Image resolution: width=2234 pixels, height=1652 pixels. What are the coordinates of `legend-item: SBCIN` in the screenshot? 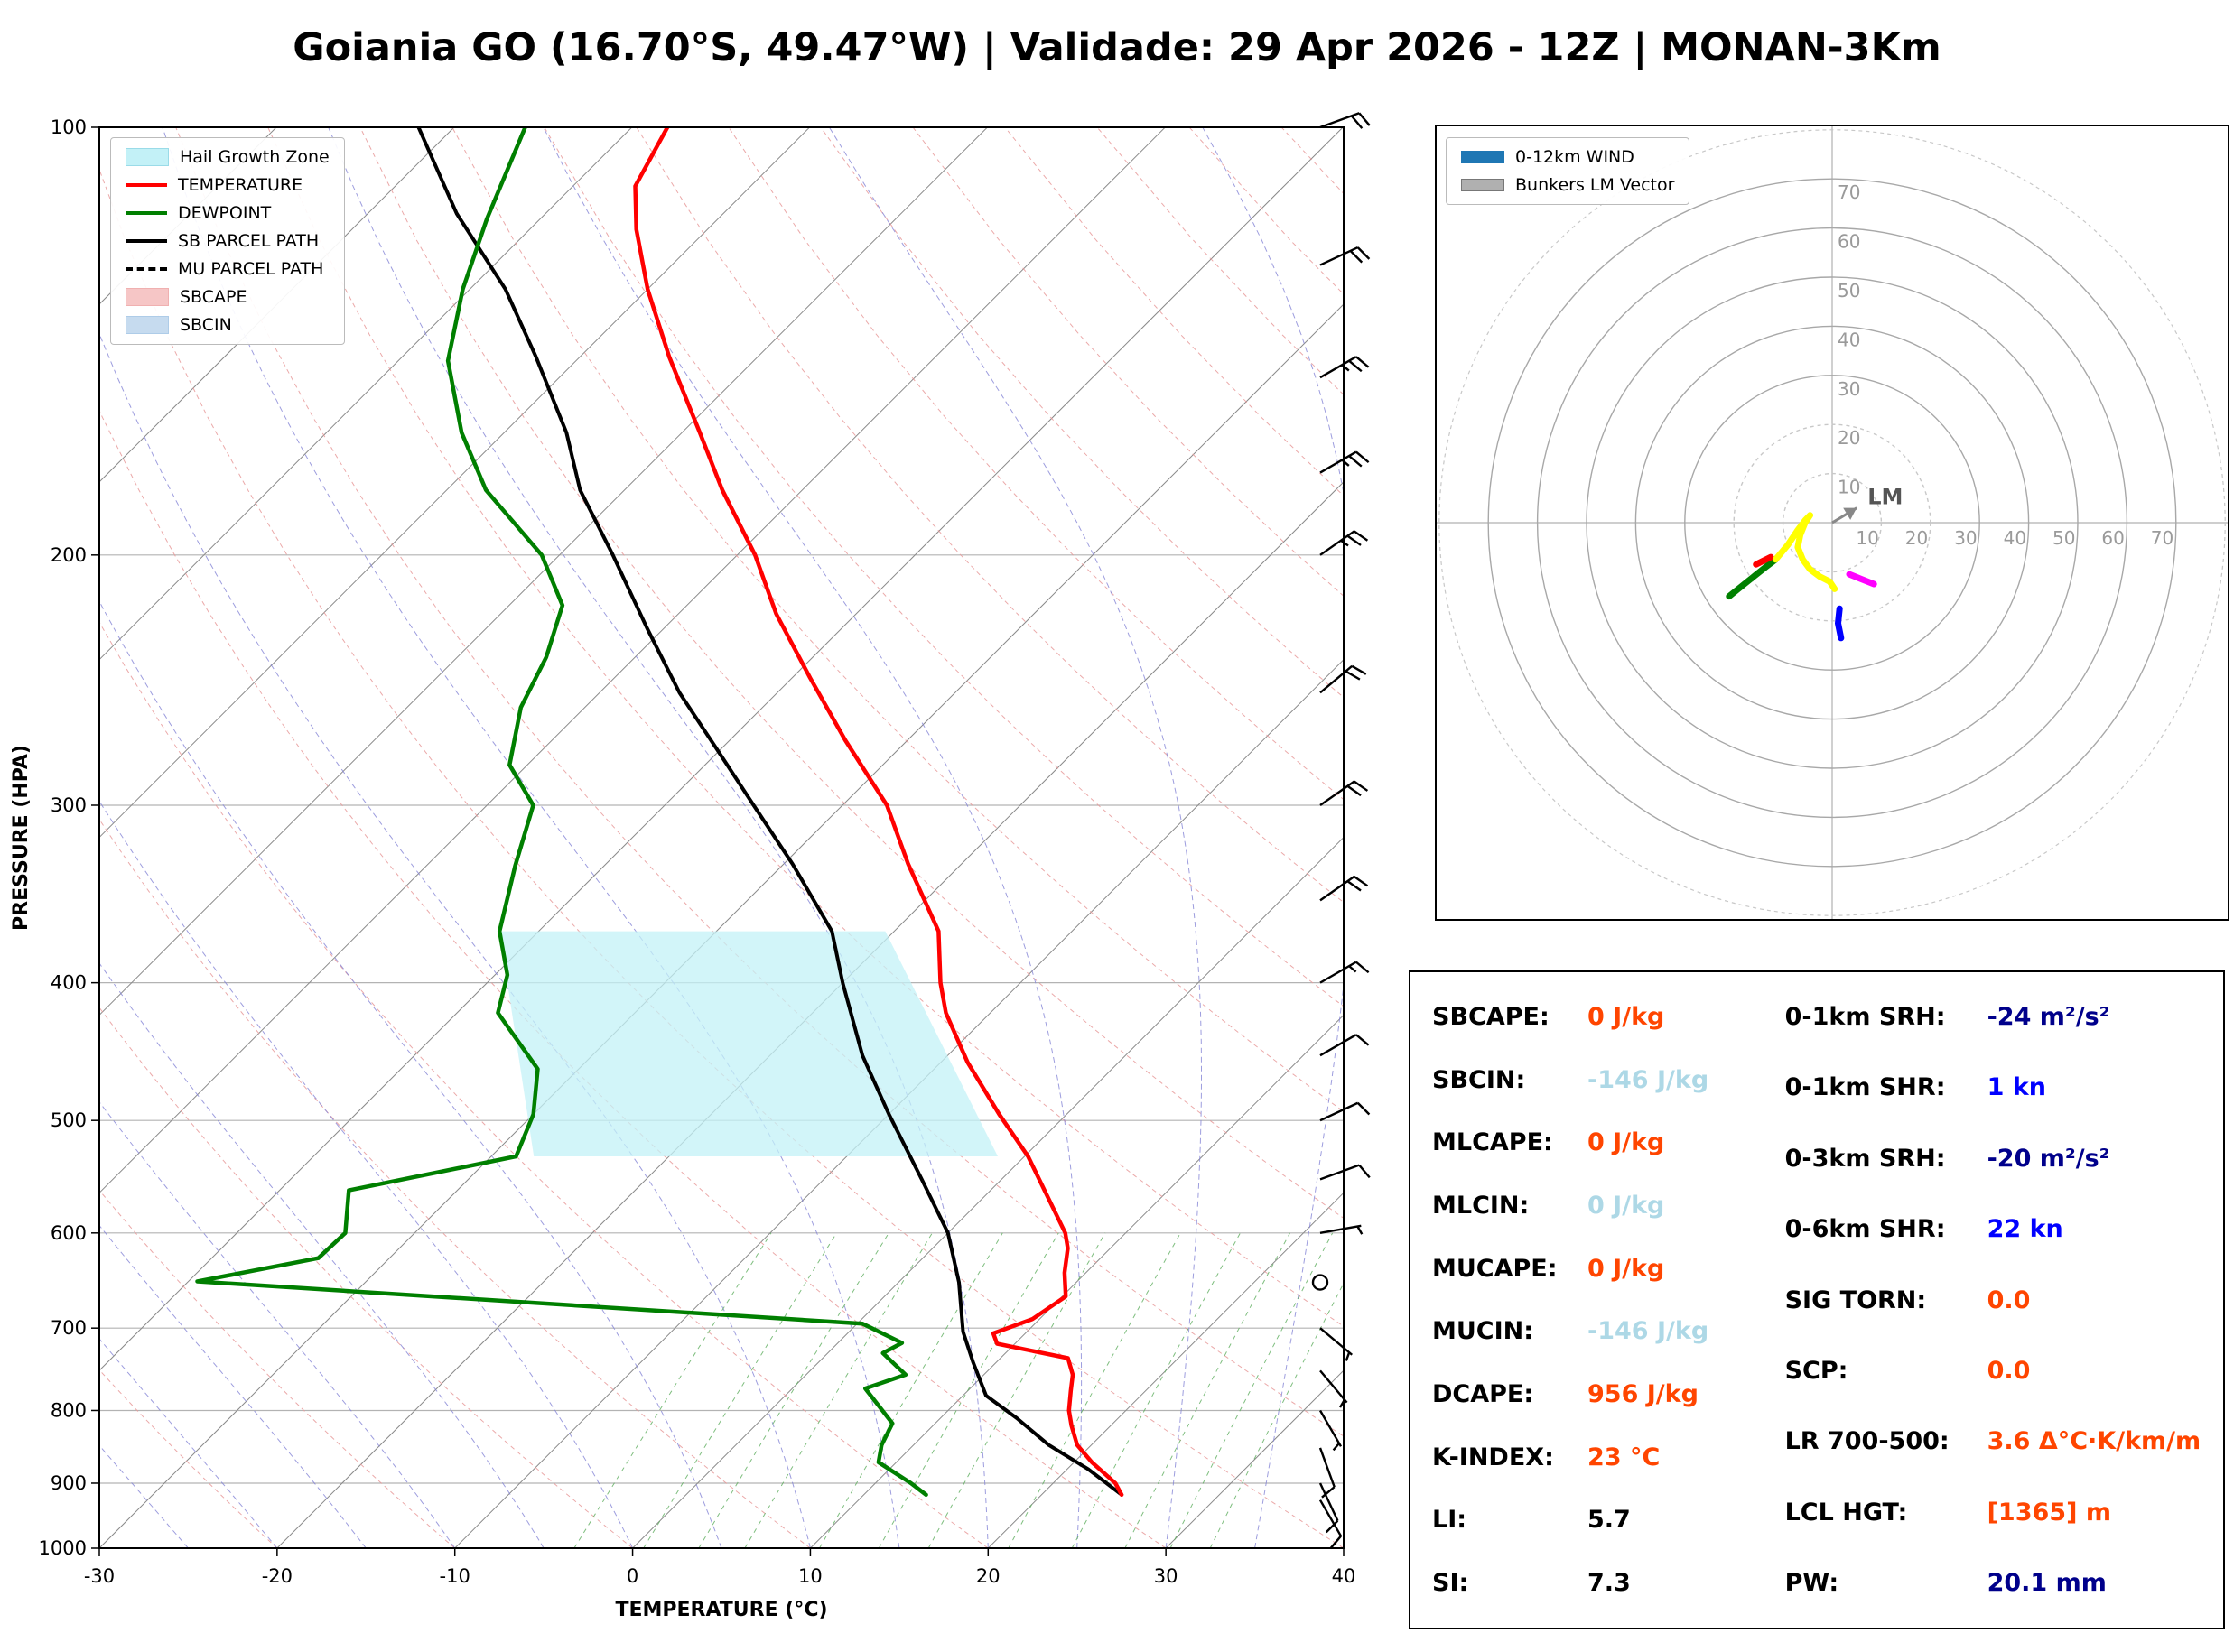 It's located at (228, 325).